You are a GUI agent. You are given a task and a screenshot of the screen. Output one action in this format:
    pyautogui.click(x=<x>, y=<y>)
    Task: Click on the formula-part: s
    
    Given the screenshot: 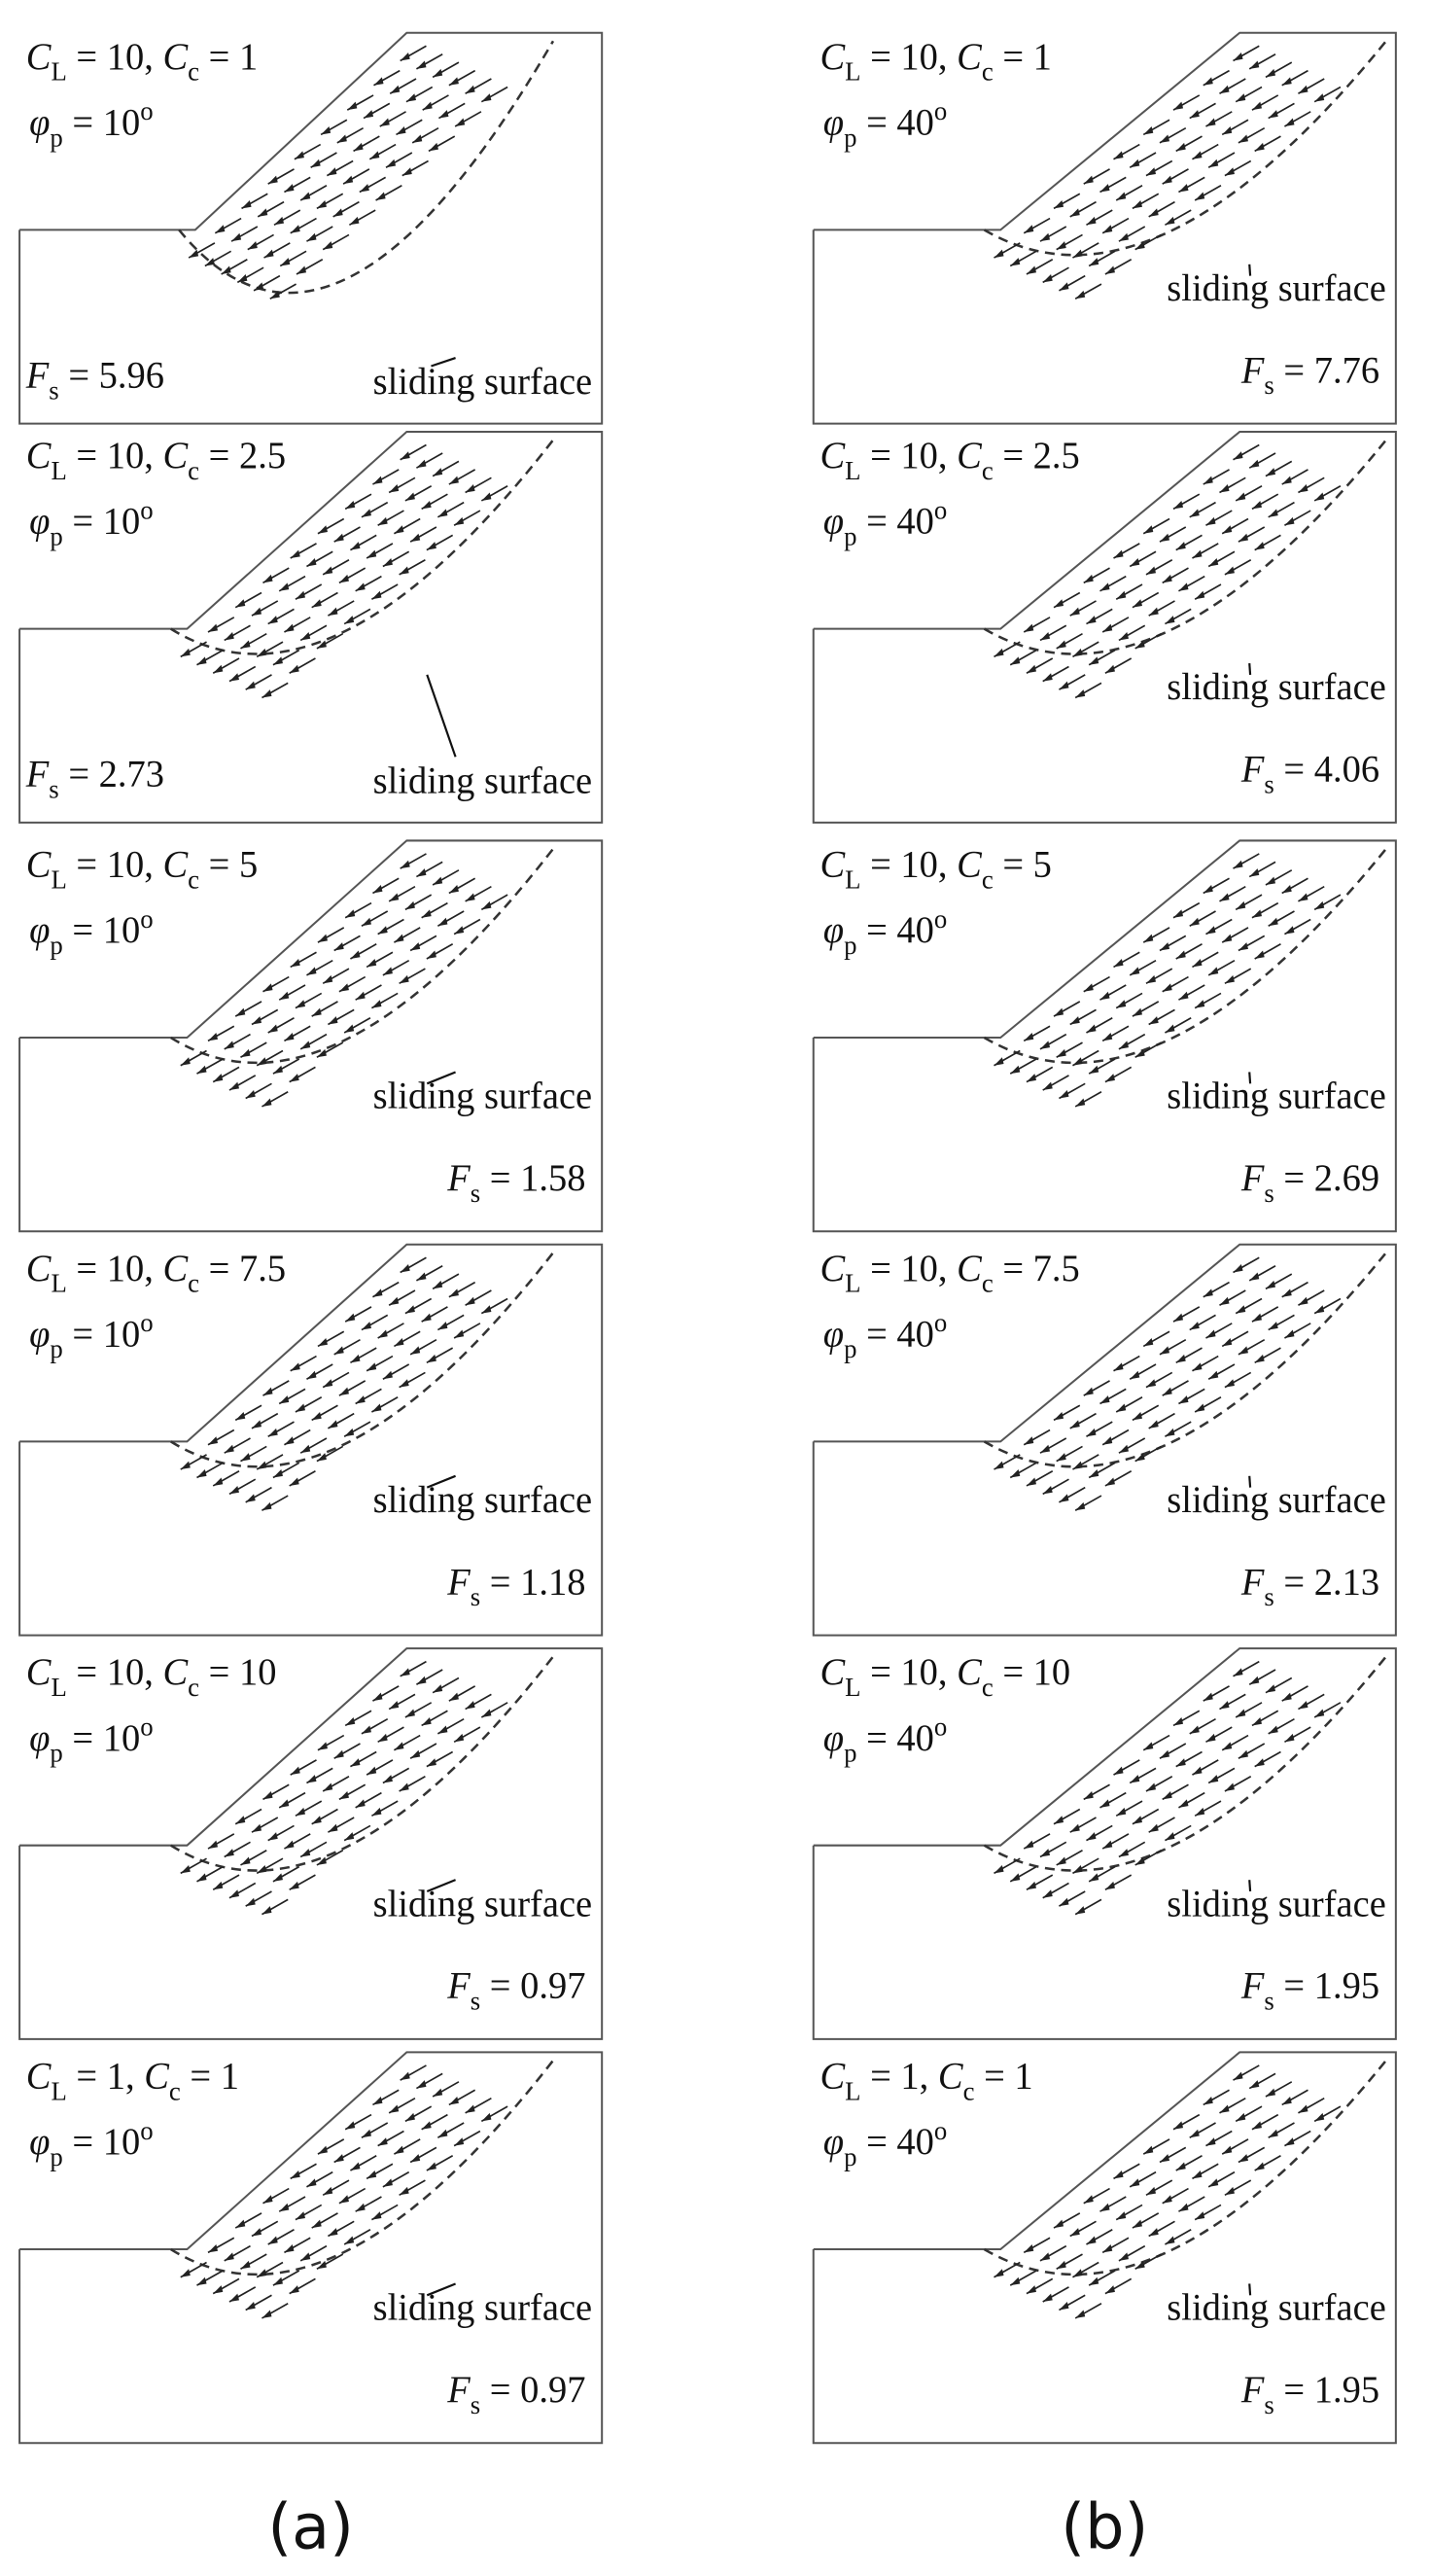 What is the action you would take?
    pyautogui.click(x=53, y=789)
    